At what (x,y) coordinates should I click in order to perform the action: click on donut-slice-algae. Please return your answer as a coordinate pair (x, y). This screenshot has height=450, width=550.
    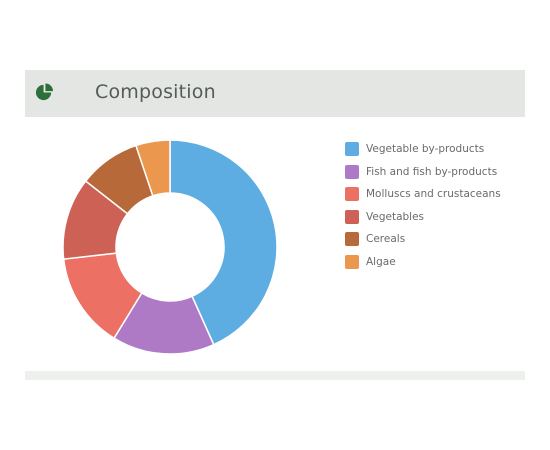
    Looking at the image, I should click on (152, 168).